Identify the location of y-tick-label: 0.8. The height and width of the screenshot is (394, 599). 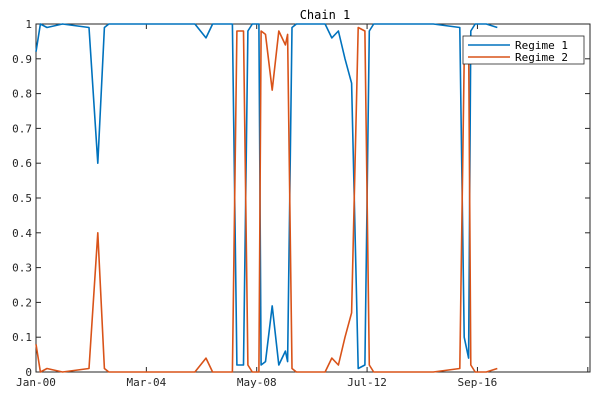
(22, 94).